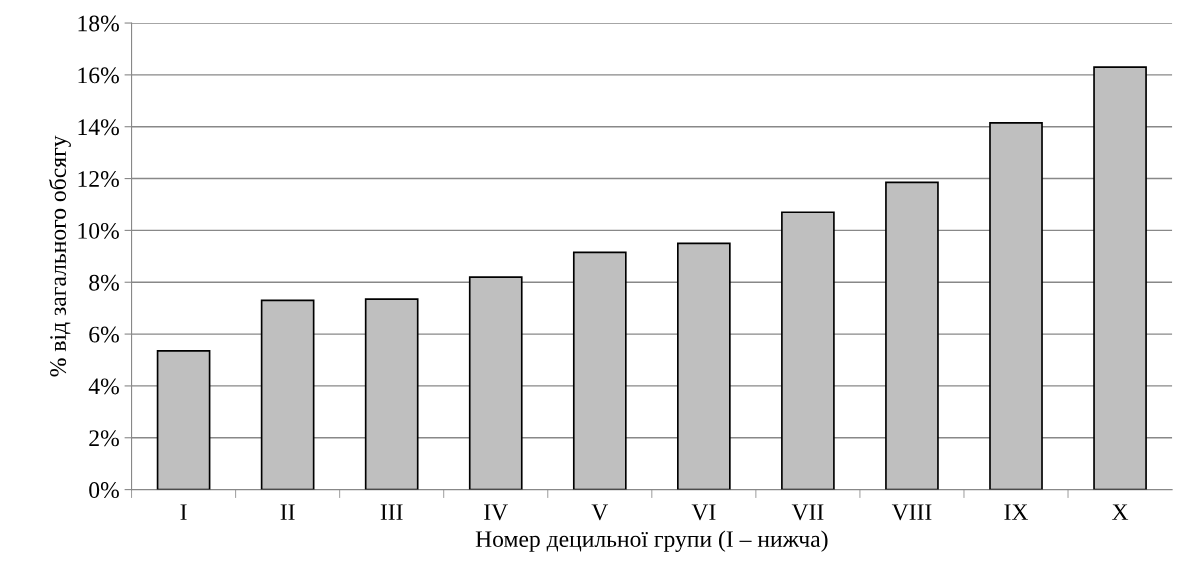 The image size is (1196, 576). I want to click on y-tick-label: 8%, so click(104, 282).